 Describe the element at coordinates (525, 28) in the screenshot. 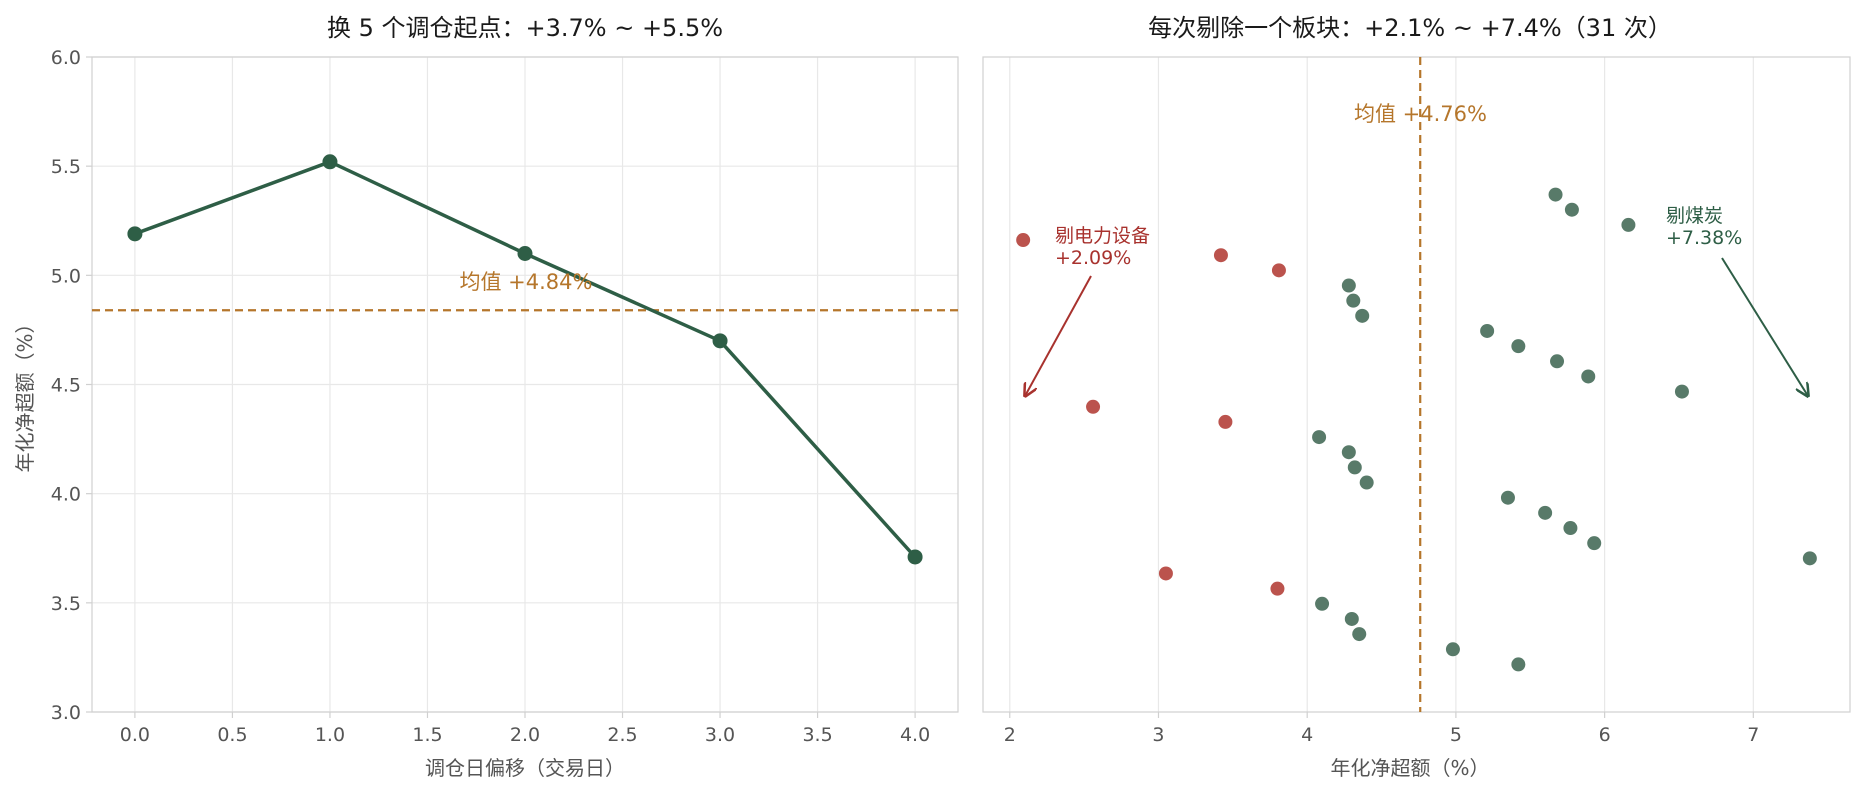

I see `left-chart-title: 换 5 个调仓起点：+3.7% ~ +5.5%` at that location.